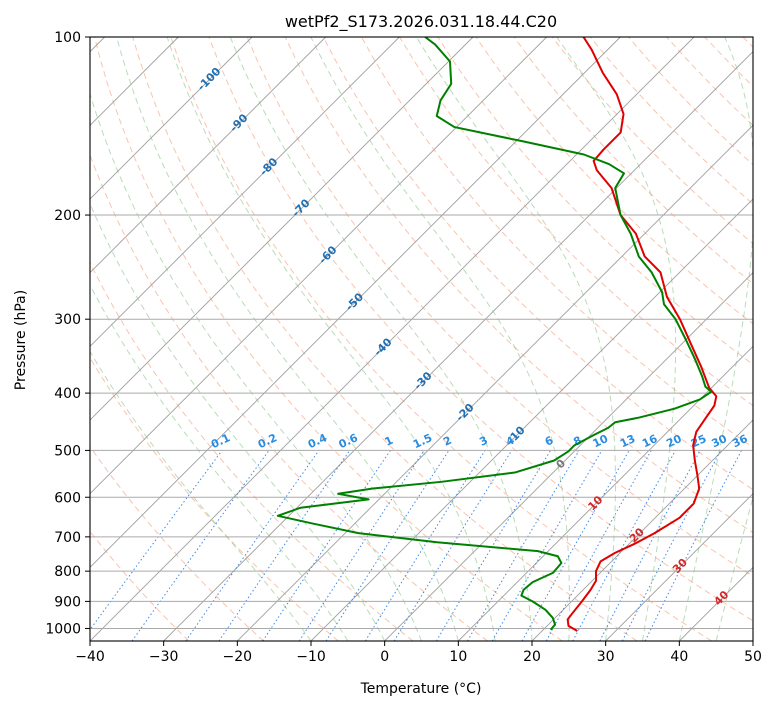 The height and width of the screenshot is (708, 775). Describe the element at coordinates (67, 216) in the screenshot. I see `y-tick-label: 200` at that location.